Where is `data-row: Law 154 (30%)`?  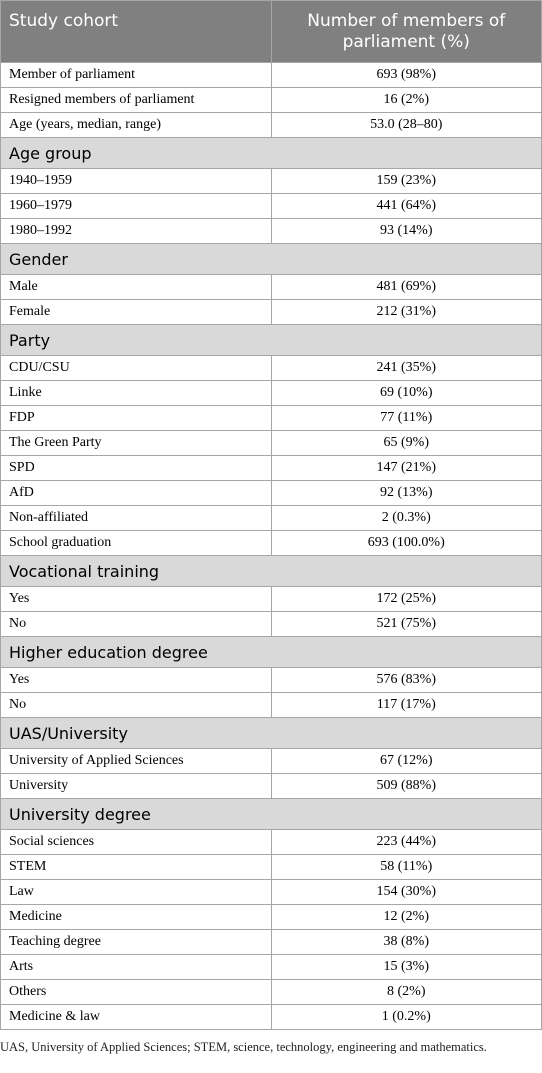 data-row: Law 154 (30%) is located at coordinates (271, 892).